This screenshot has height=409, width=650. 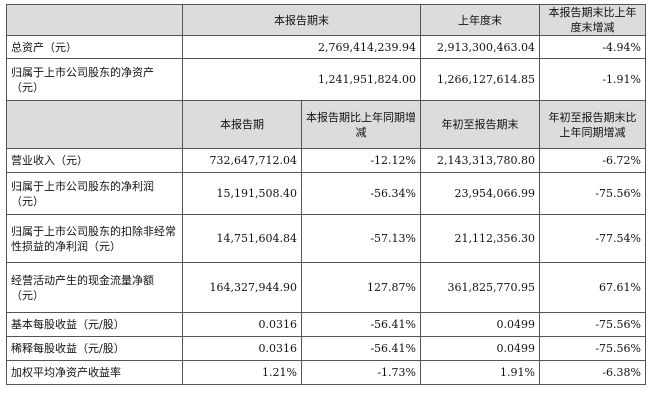 What do you see at coordinates (94, 324) in the screenshot?
I see `row-label: 基本每股收益（元/股）` at bounding box center [94, 324].